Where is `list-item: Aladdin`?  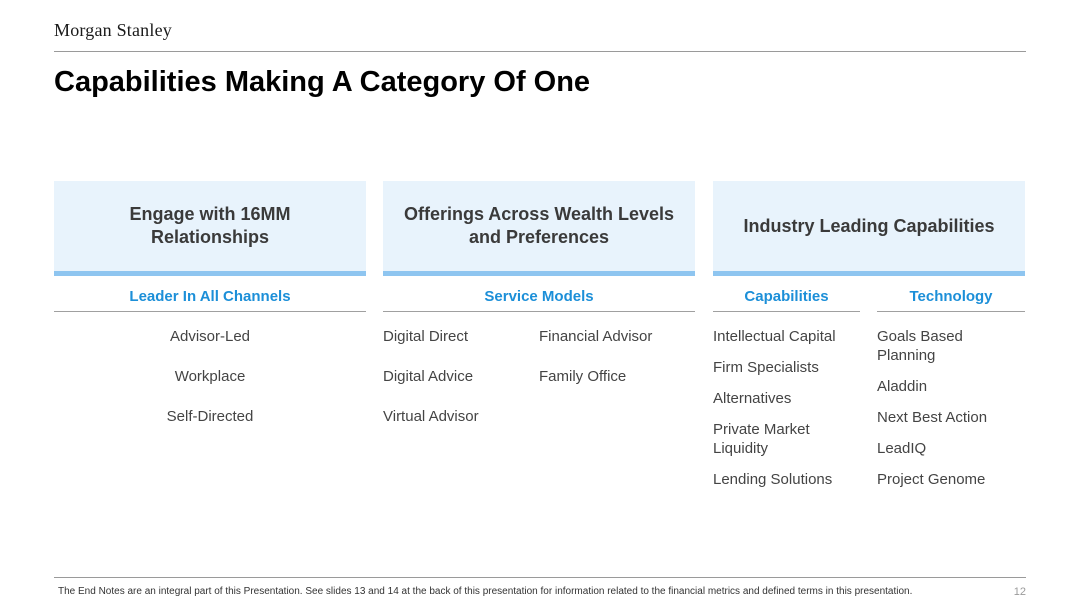
list-item: Aladdin is located at coordinates (902, 386).